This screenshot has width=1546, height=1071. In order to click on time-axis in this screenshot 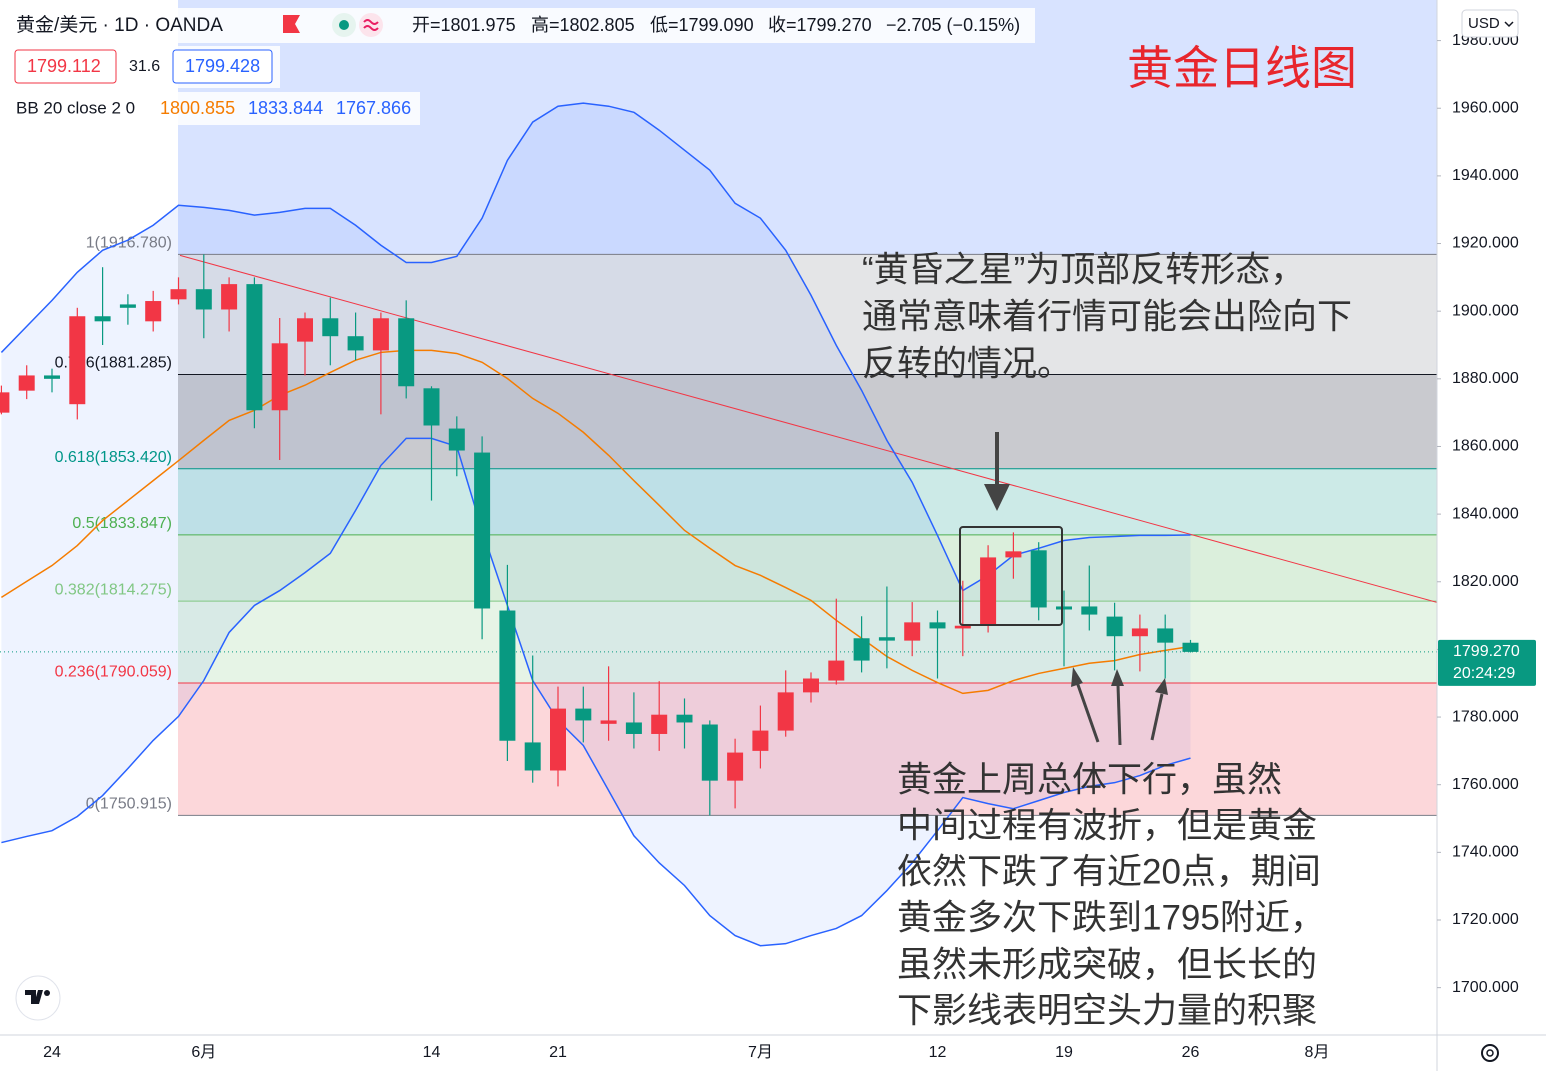, I will do `click(773, 1053)`.